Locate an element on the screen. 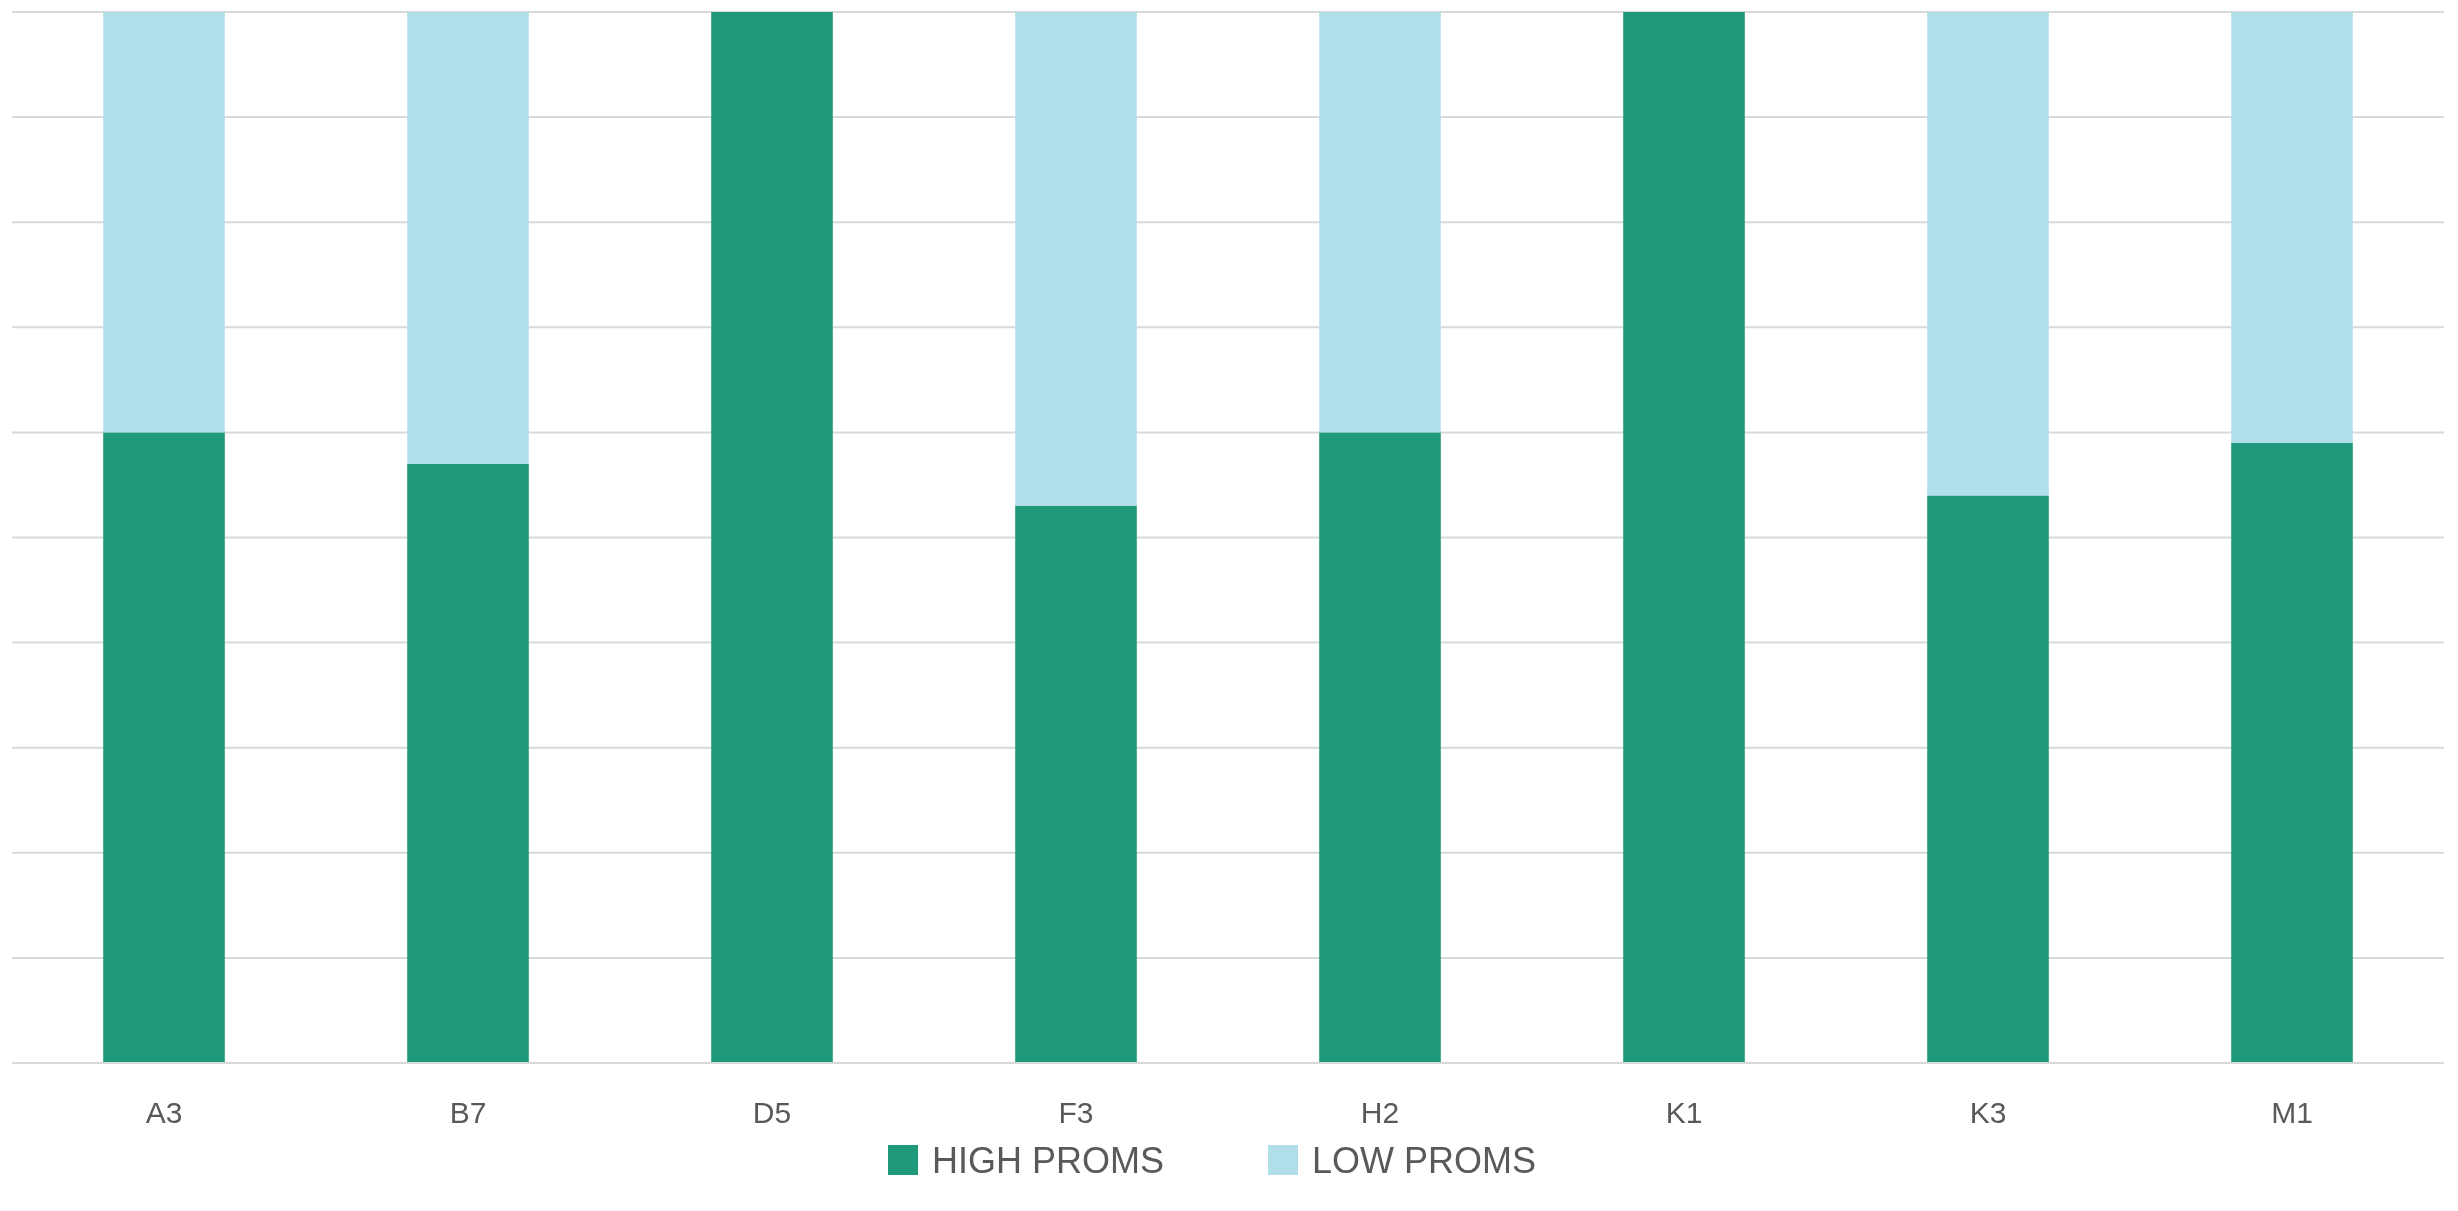  legend-label: HIGH PROMS is located at coordinates (1048, 1160).